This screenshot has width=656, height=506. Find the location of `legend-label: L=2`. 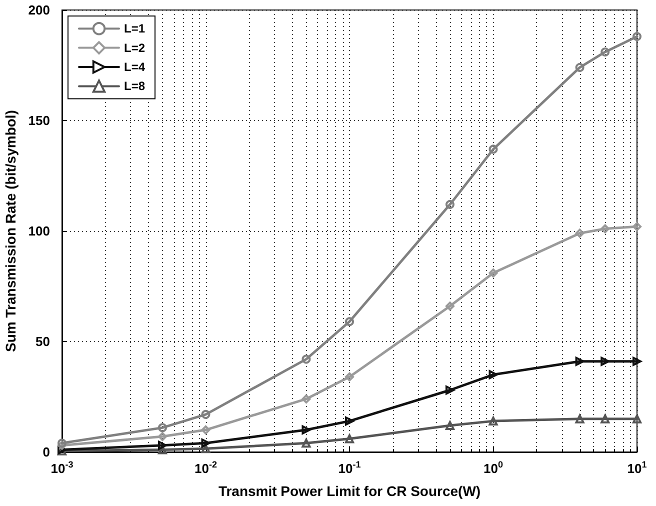

legend-label: L=2 is located at coordinates (135, 47).